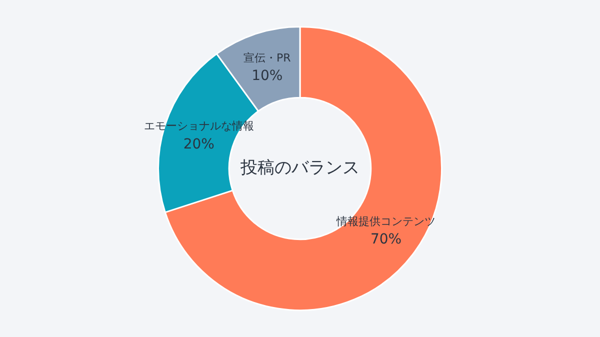 The image size is (600, 337). What do you see at coordinates (199, 126) in the screenshot?
I see `slice-label: エモーショナルな情報` at bounding box center [199, 126].